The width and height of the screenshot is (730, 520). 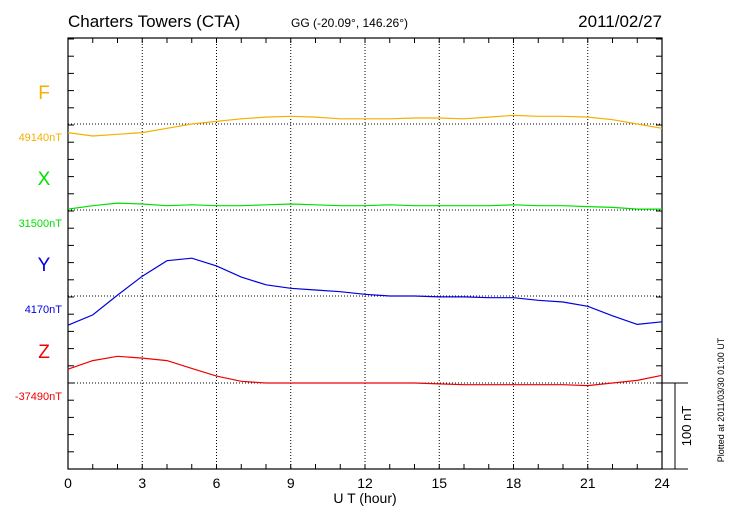 I want to click on x-axis-label: U T (hour), so click(x=364, y=498).